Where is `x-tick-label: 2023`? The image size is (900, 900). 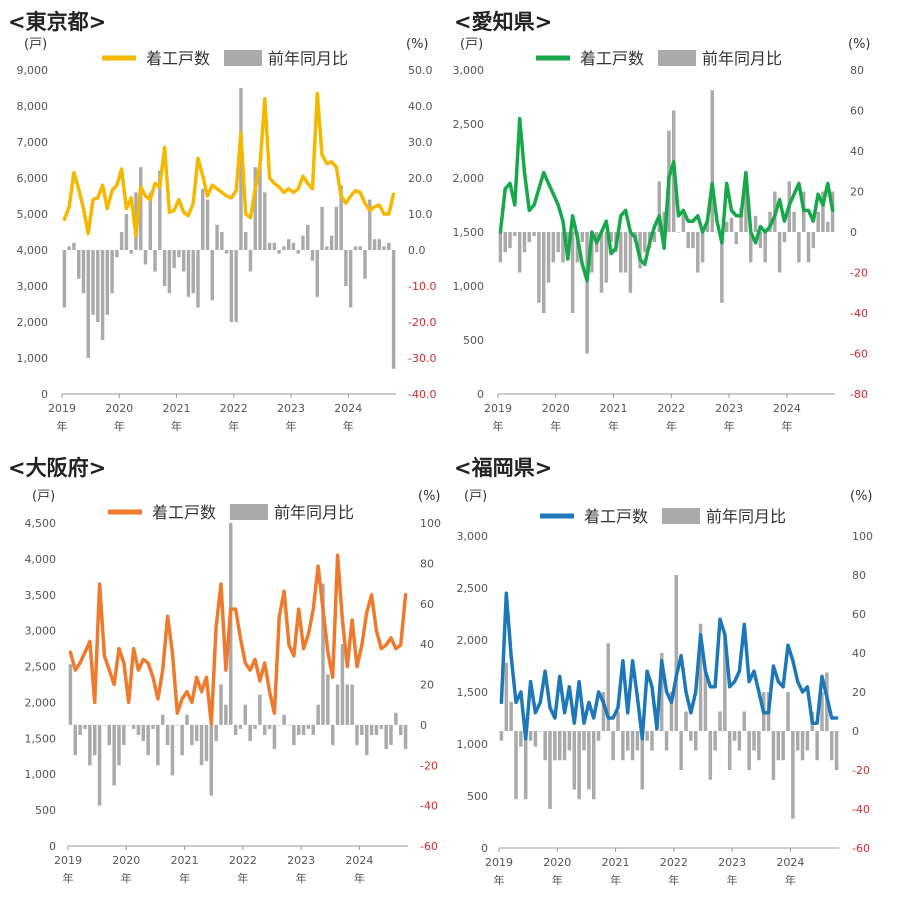
x-tick-label: 2023 is located at coordinates (291, 408).